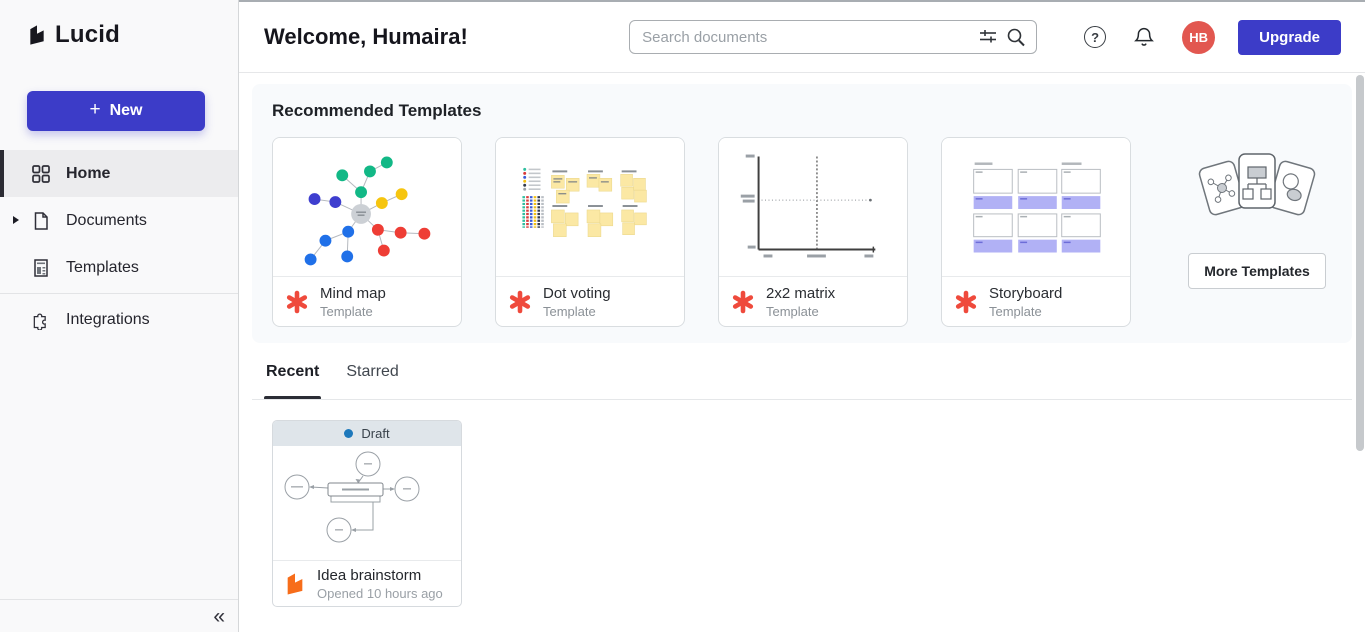 The width and height of the screenshot is (1365, 632). I want to click on avatar-initials: HB, so click(1199, 37).